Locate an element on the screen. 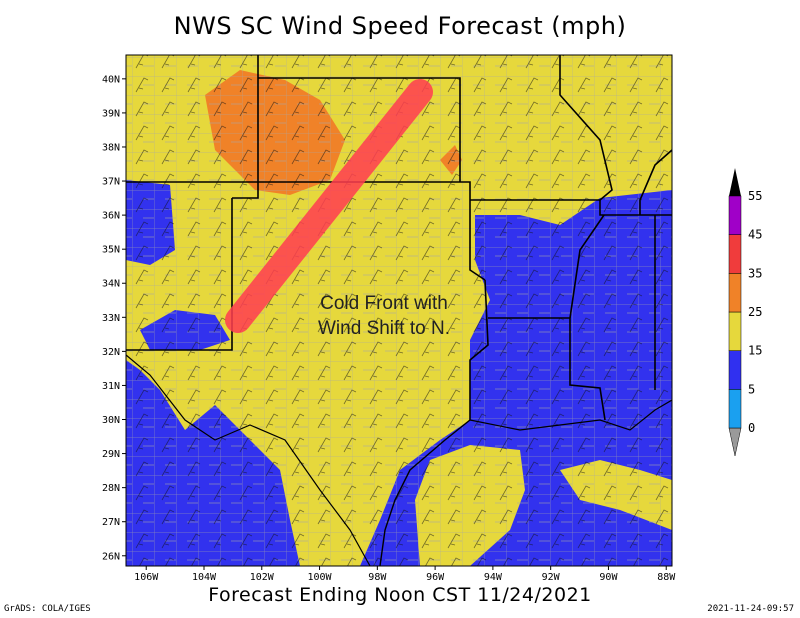 The width and height of the screenshot is (800, 618). coastline is located at coordinates (425, 492).